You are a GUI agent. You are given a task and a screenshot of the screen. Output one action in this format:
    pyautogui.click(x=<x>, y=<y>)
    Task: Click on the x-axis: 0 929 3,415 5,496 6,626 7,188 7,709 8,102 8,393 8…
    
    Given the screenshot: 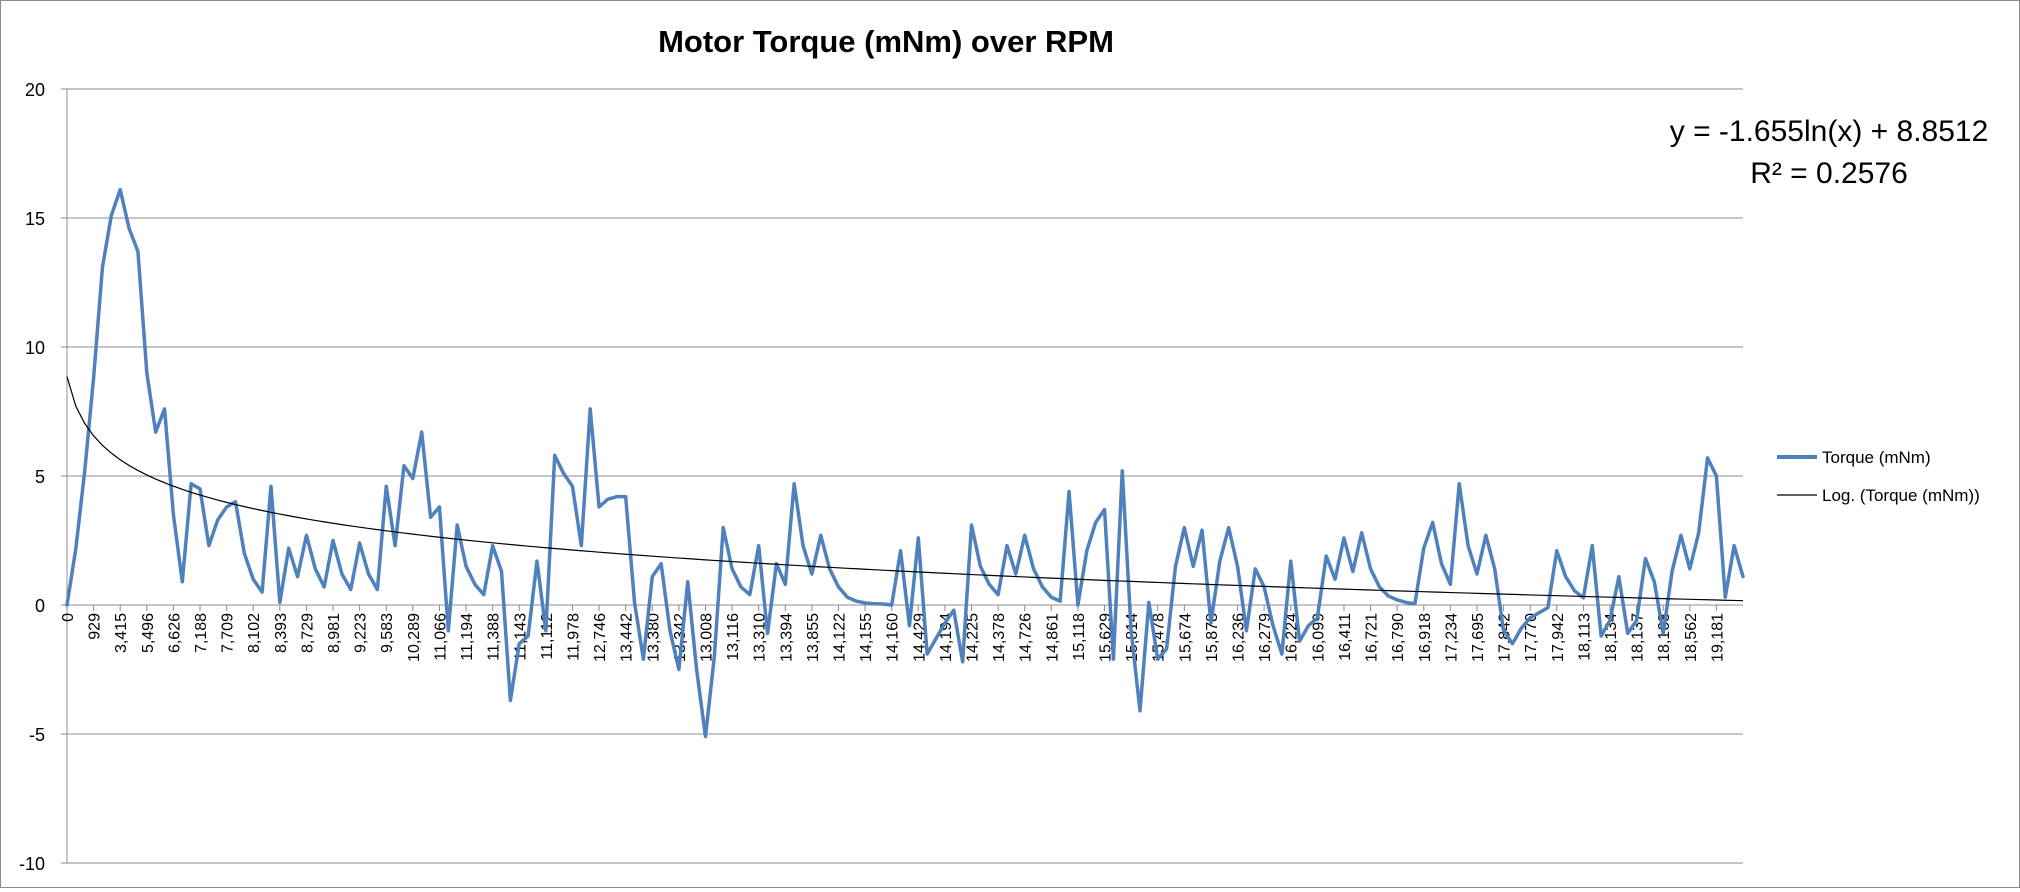 What is the action you would take?
    pyautogui.click(x=901, y=633)
    